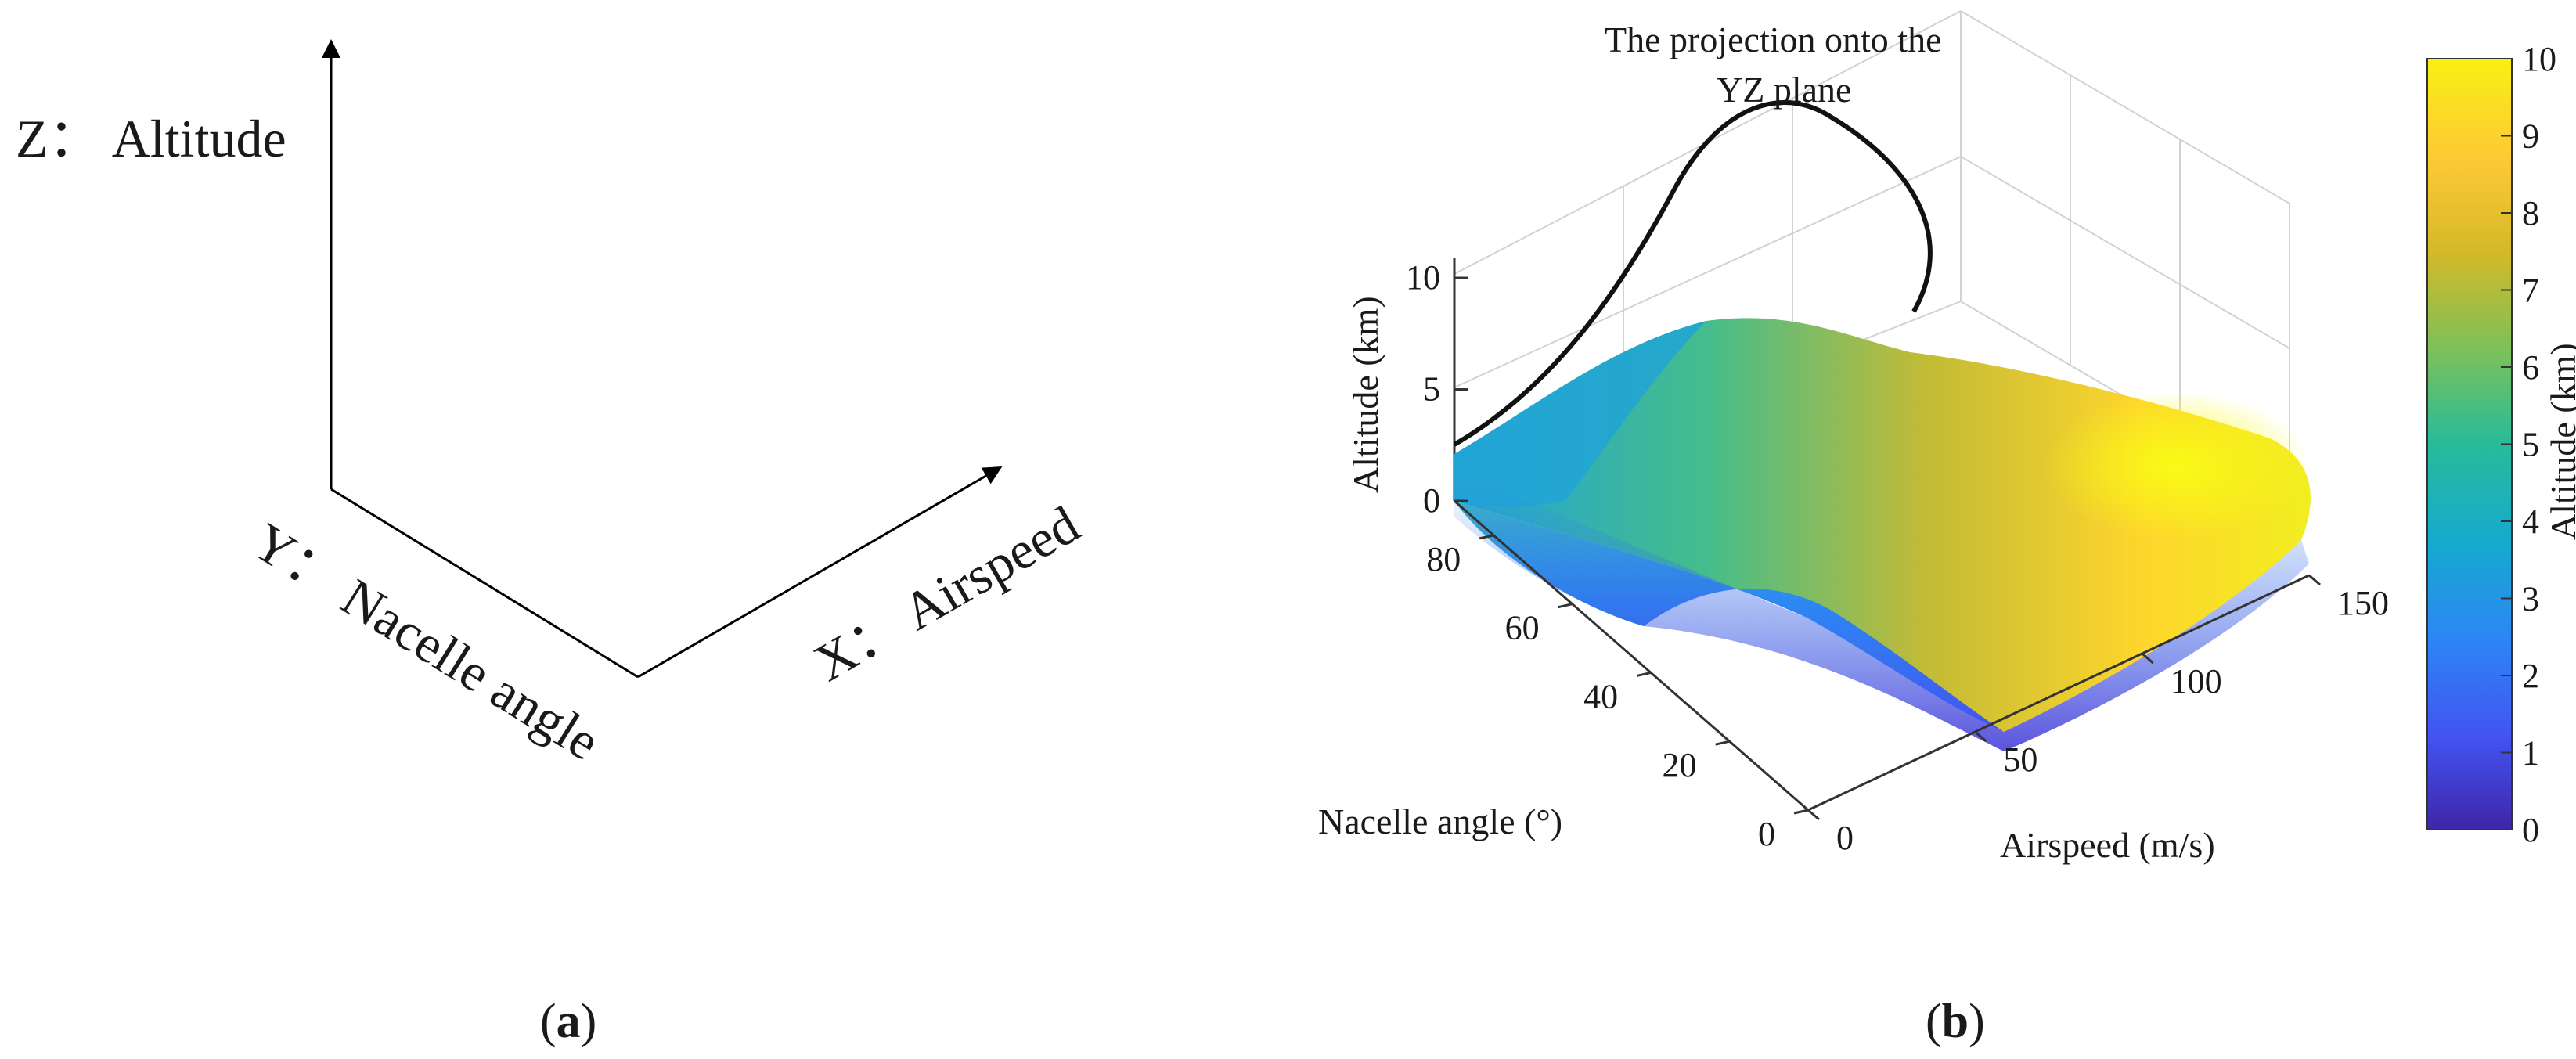 The image size is (2576, 1059). Describe the element at coordinates (2530, 136) in the screenshot. I see `colorbar-tick-label: 9` at that location.